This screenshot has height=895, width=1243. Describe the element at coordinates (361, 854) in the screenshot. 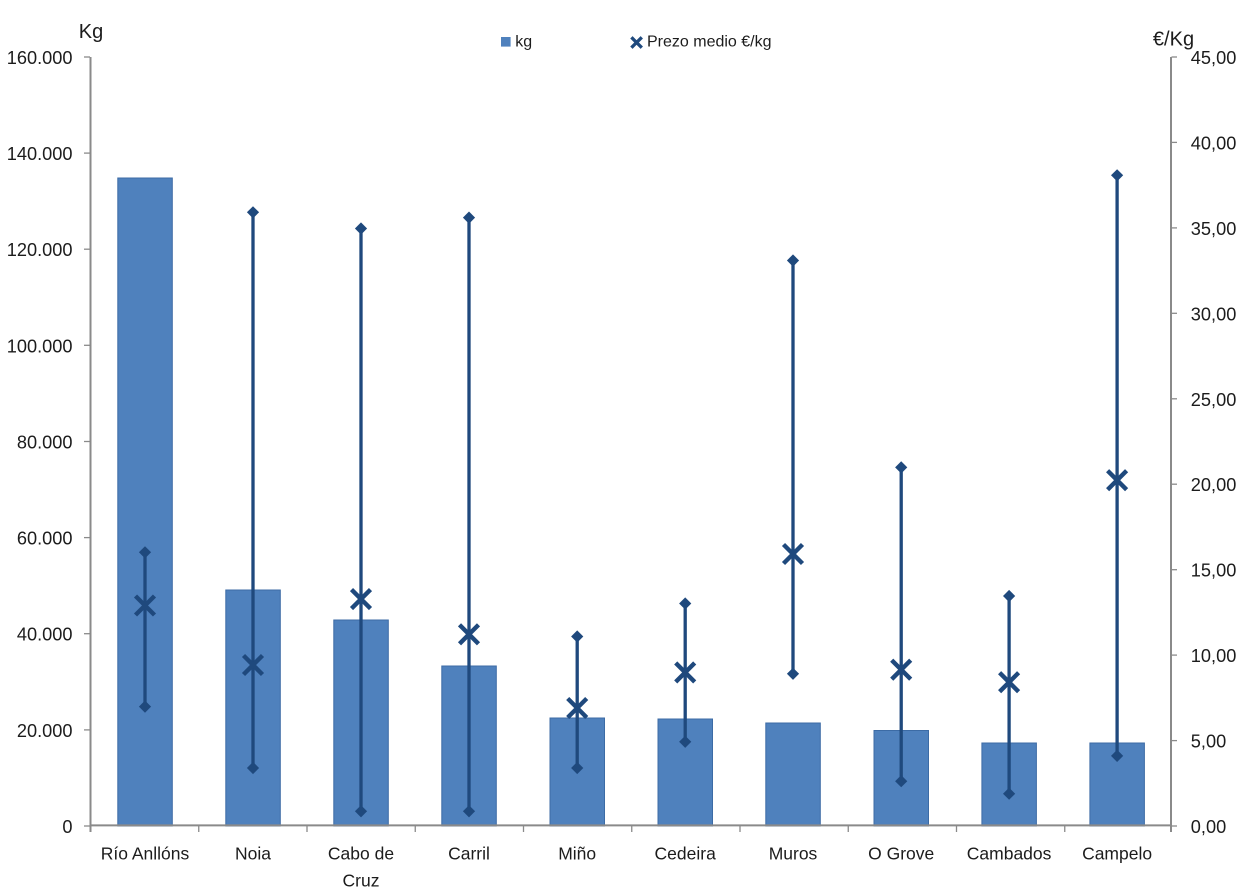

I see `svg-text: Cabo de` at that location.